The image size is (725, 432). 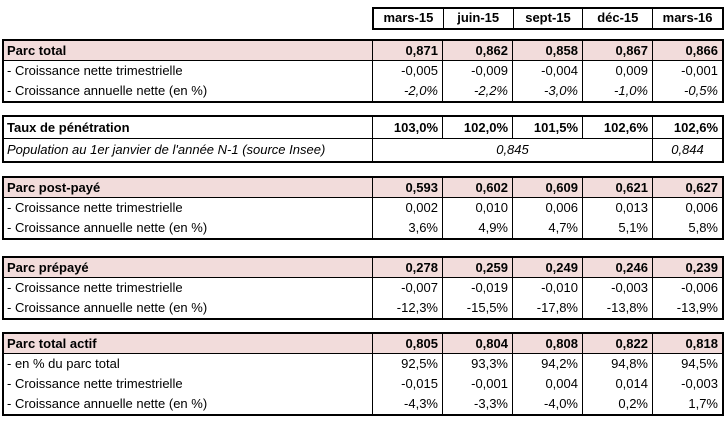 What do you see at coordinates (617, 71) in the screenshot?
I see `value-cell: 0,009` at bounding box center [617, 71].